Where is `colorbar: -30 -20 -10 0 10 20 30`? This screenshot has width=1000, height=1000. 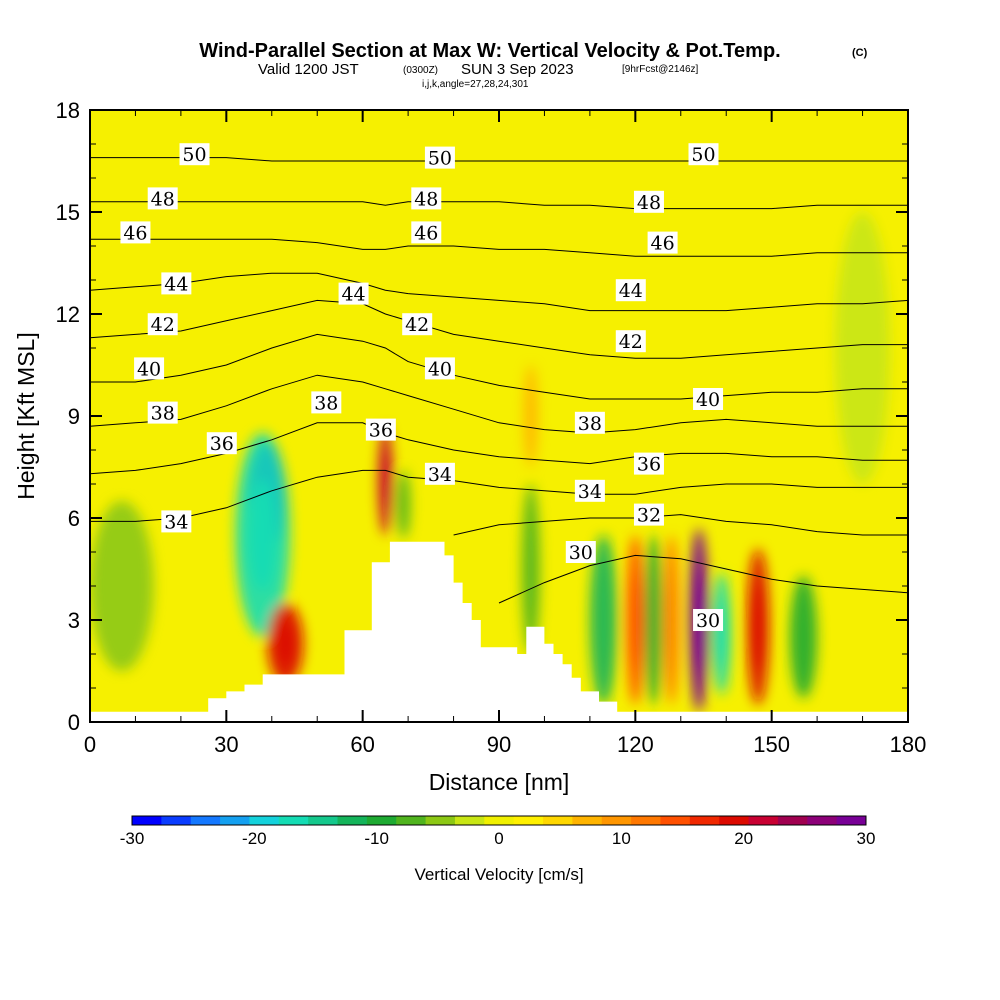 colorbar: -30 -20 -10 0 10 20 30 is located at coordinates (497, 831).